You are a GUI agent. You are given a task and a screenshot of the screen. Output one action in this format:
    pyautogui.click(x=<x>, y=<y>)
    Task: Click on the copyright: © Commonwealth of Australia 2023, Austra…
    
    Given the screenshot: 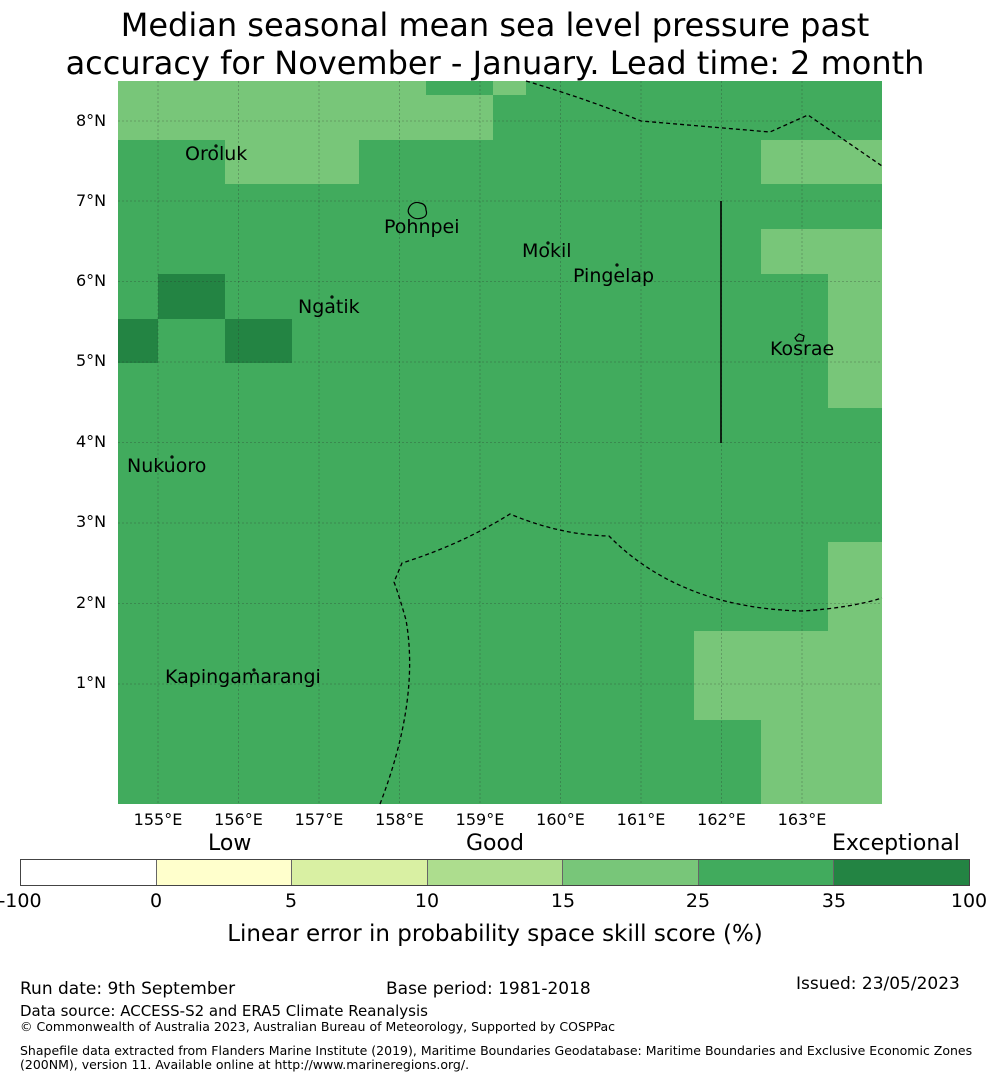 What is the action you would take?
    pyautogui.click(x=317, y=1026)
    